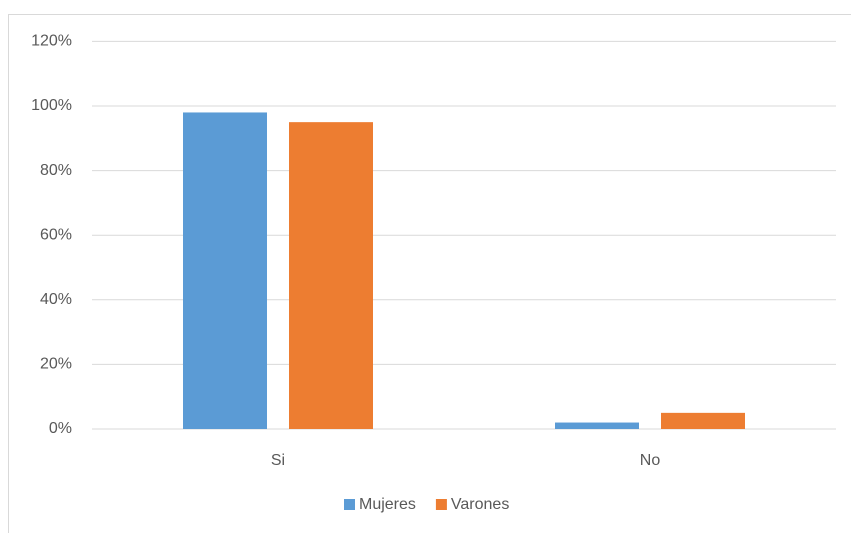  Describe the element at coordinates (51, 41) in the screenshot. I see `y-tick-label: 120%` at that location.